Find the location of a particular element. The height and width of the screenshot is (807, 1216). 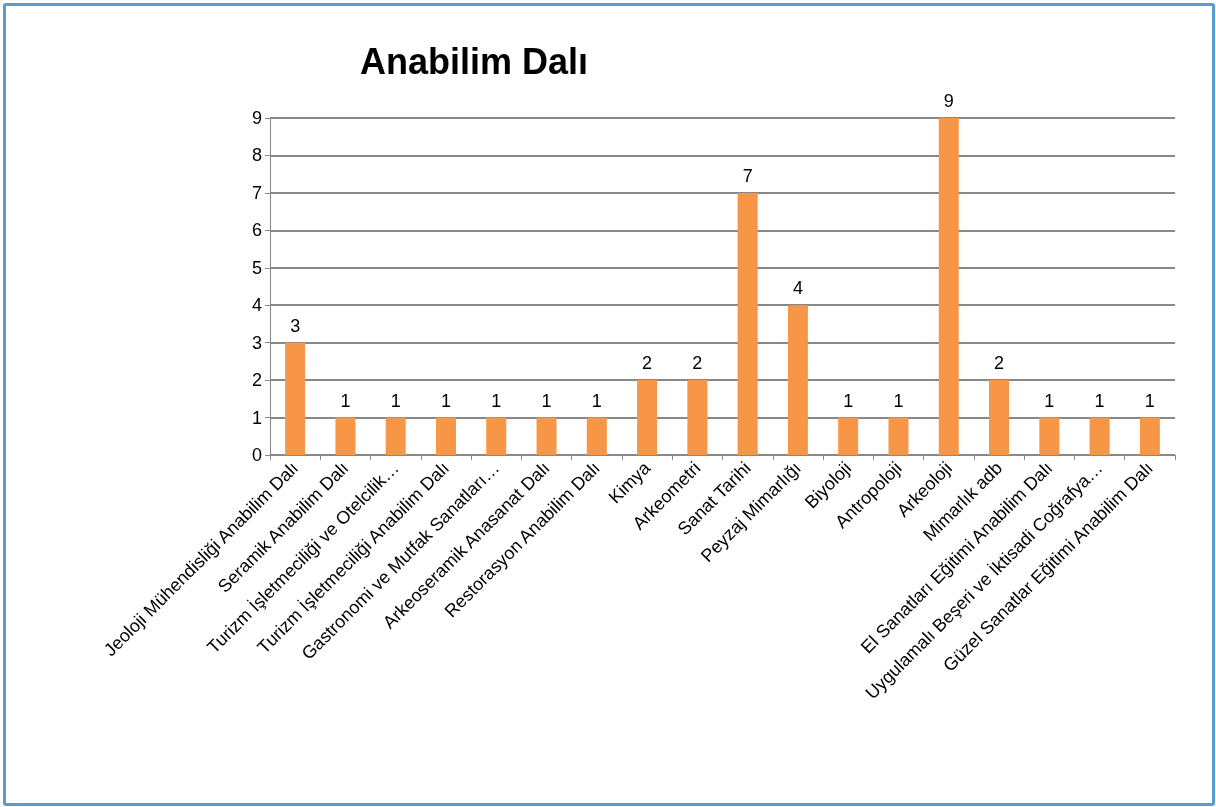

y-tick-label: 5 is located at coordinates (256, 267).